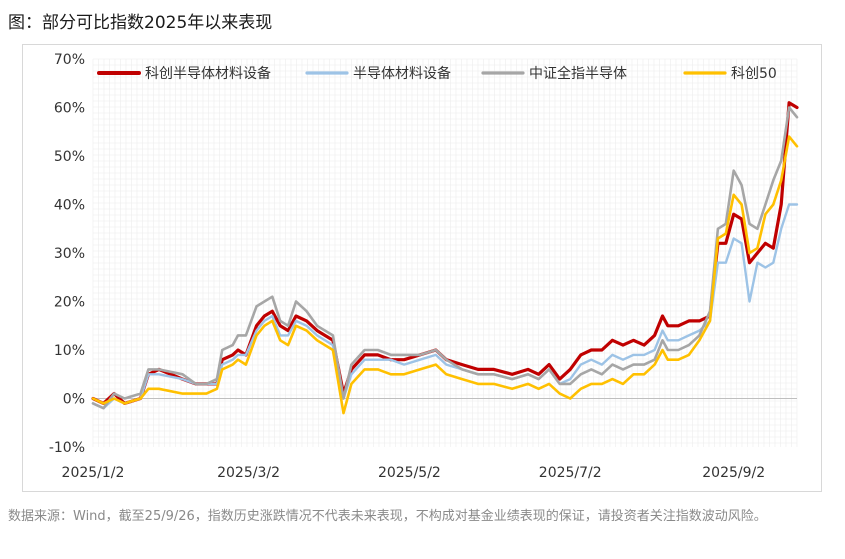 Image resolution: width=845 pixels, height=559 pixels. Describe the element at coordinates (402, 73) in the screenshot. I see `legend-label: 半导体材料设备` at that location.